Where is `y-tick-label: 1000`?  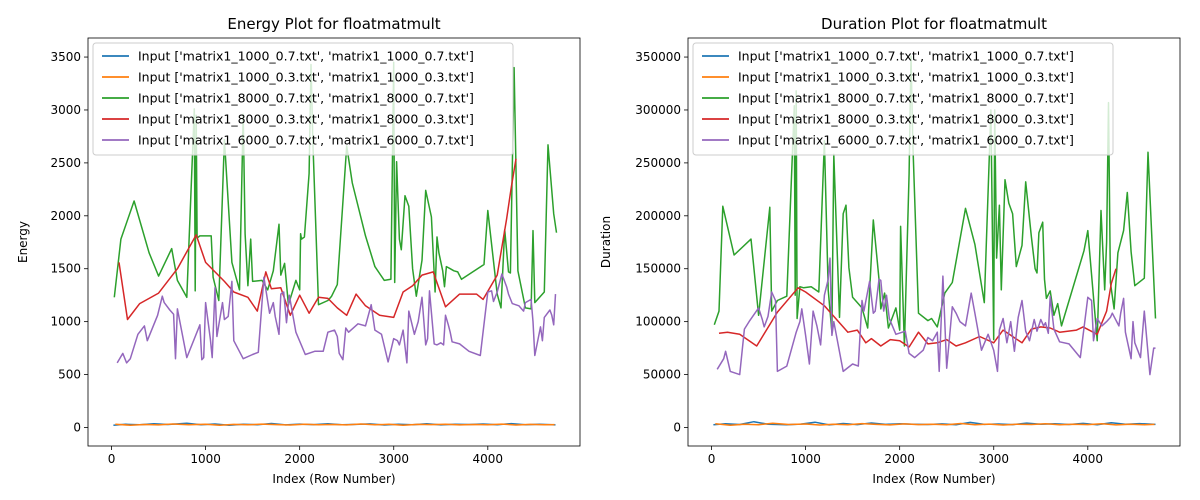
y-tick-label: 1000 is located at coordinates (65, 322).